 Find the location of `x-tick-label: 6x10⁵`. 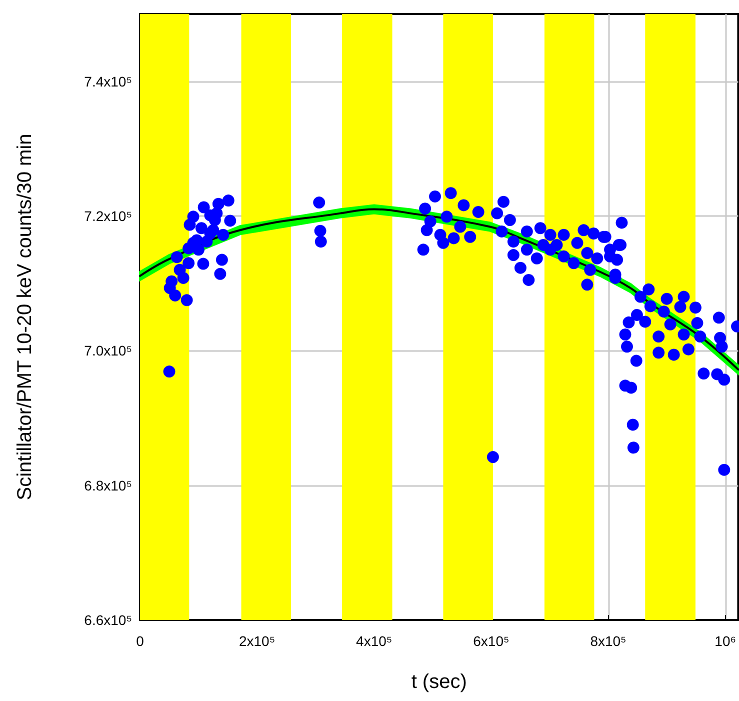

x-tick-label: 6x10⁵ is located at coordinates (491, 641).